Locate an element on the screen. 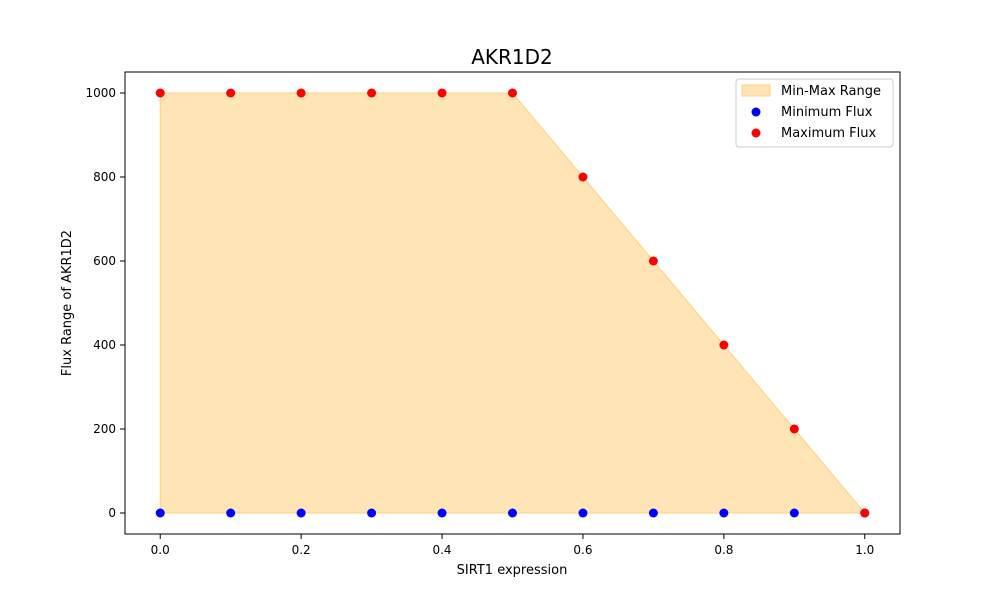  x-tick-label: 0.0 is located at coordinates (160, 550).